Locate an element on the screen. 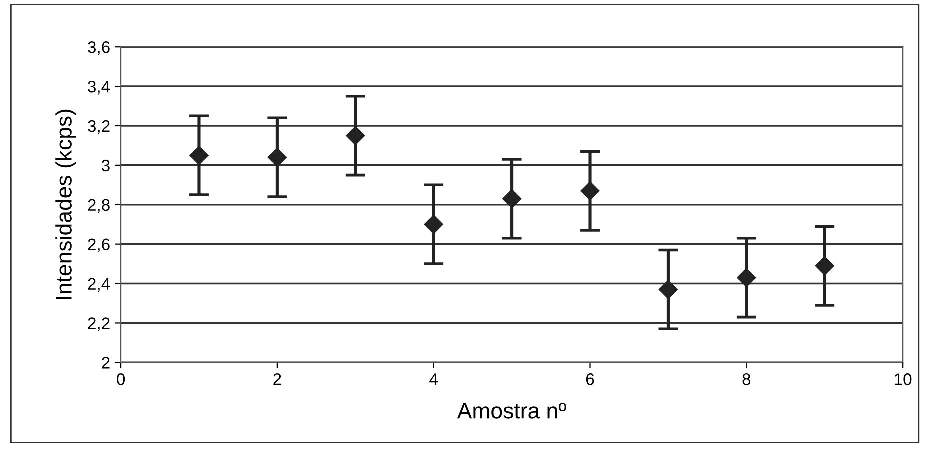 The width and height of the screenshot is (931, 471). x-tick-label: 4 is located at coordinates (434, 380).